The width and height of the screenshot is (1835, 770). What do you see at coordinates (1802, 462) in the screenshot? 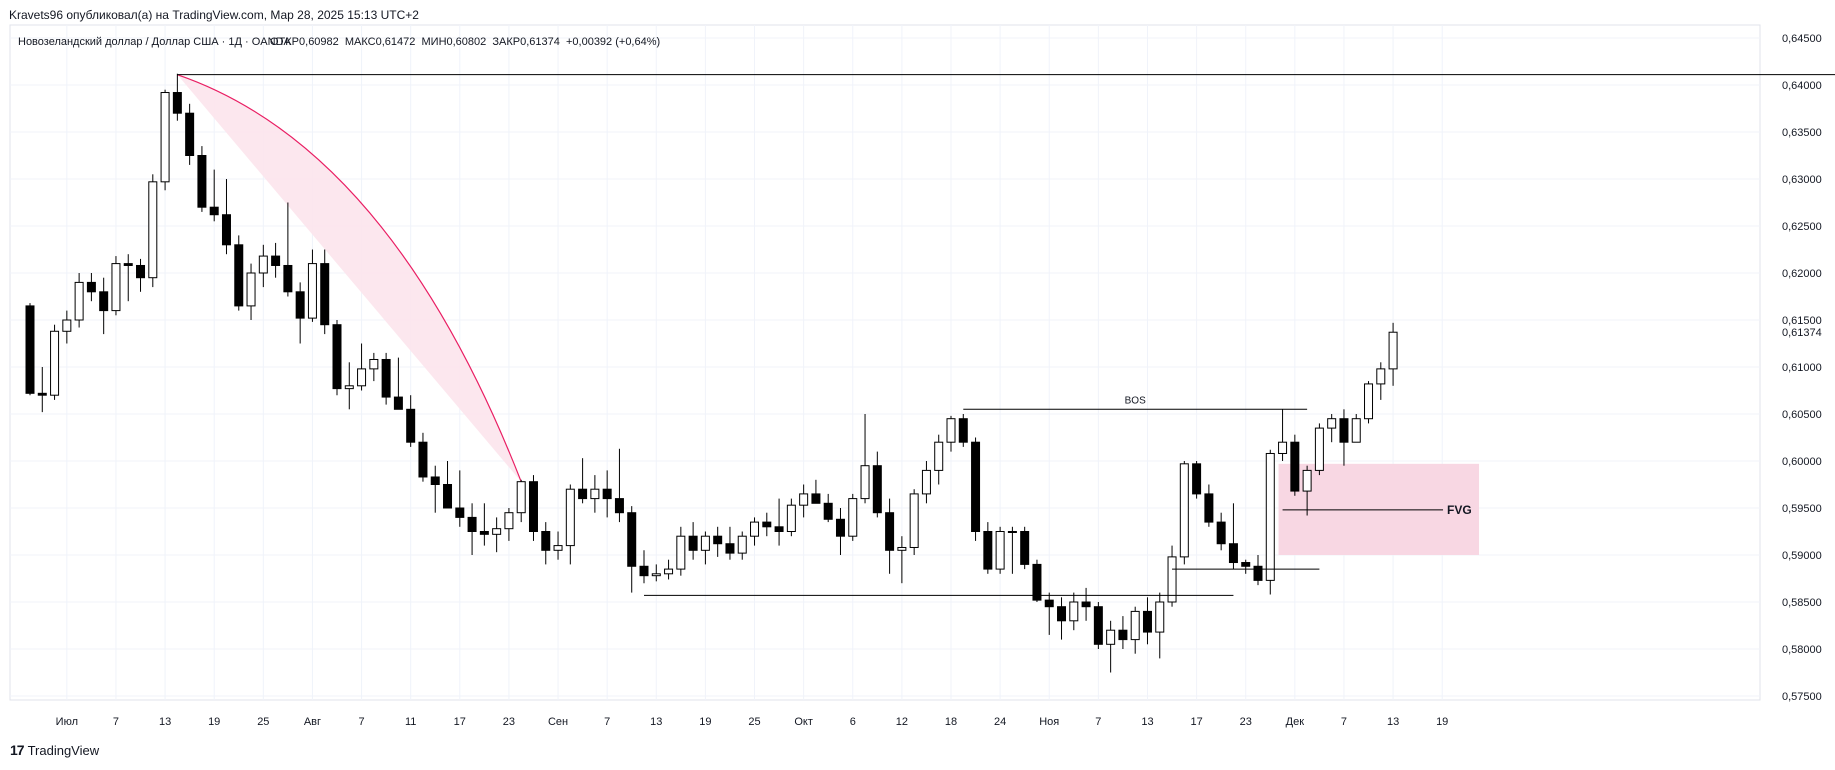
I see `y-tick-label: 0,60000` at bounding box center [1802, 462].